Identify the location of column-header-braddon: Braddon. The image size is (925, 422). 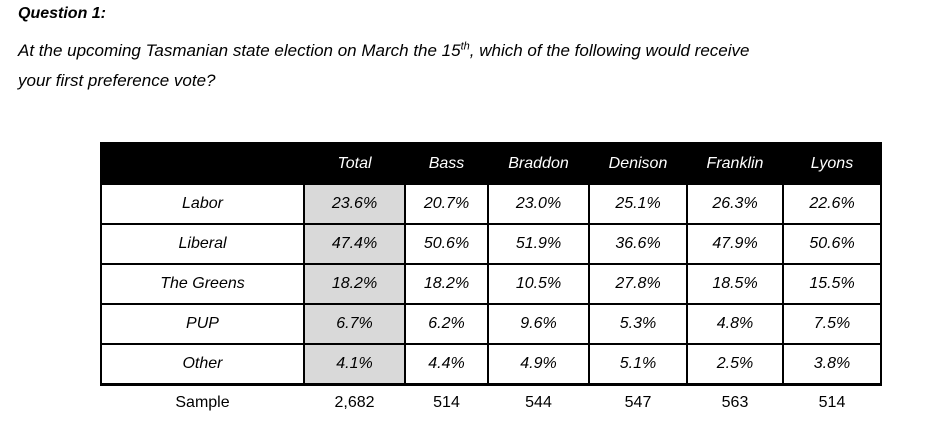
(538, 163).